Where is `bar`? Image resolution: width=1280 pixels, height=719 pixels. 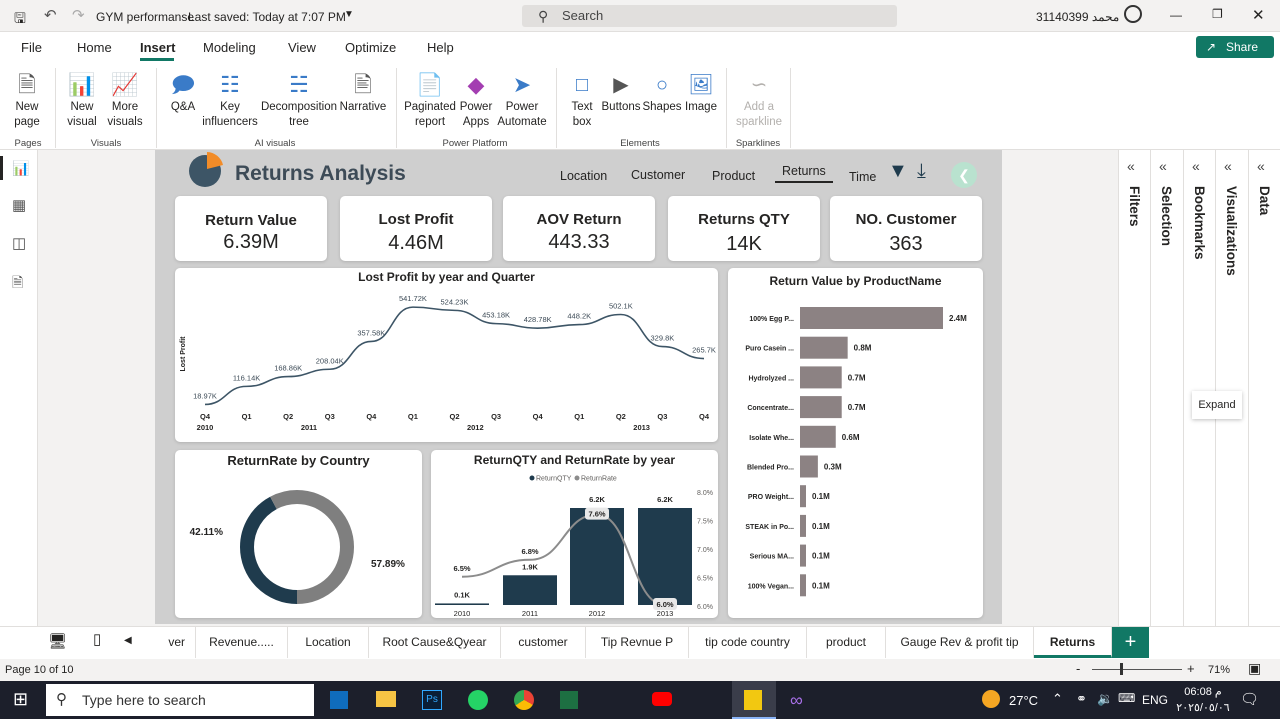 bar is located at coordinates (530, 590).